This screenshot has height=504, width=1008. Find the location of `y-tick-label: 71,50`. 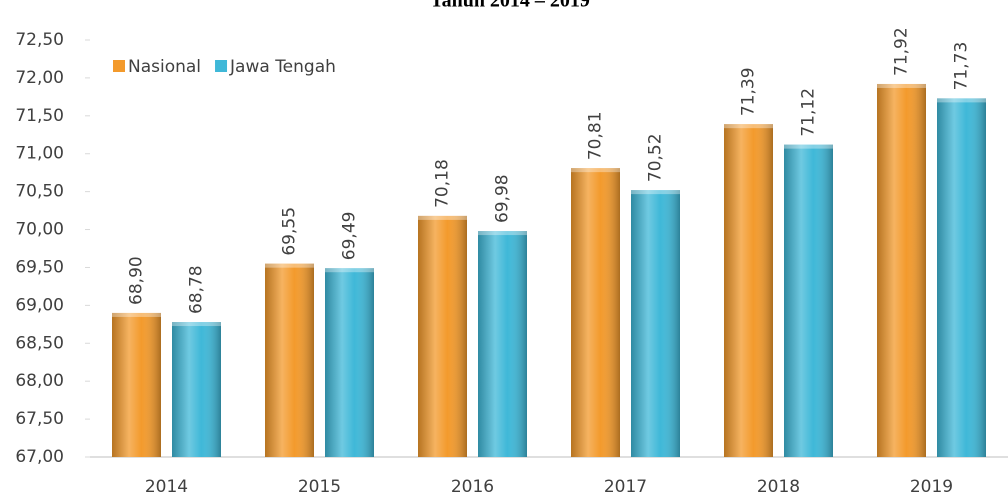

y-tick-label: 71,50 is located at coordinates (39, 116).